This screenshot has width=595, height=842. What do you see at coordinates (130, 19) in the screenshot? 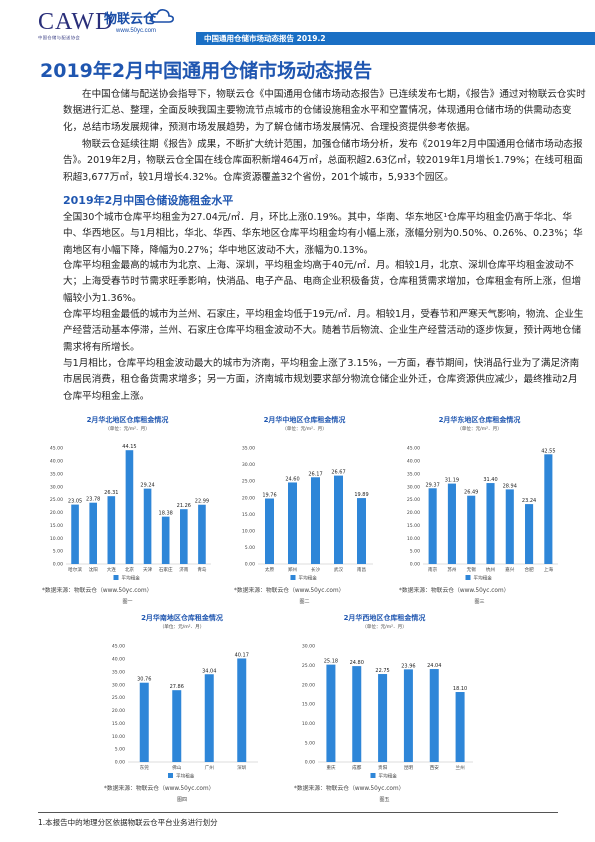
I see `brand-name: 物联云仓` at bounding box center [130, 19].